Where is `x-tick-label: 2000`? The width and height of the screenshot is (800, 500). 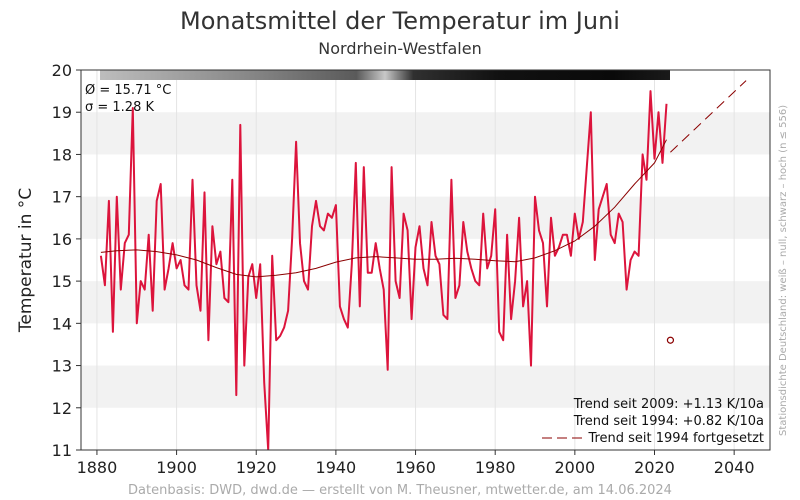 x-tick-label: 2000 is located at coordinates (574, 467).